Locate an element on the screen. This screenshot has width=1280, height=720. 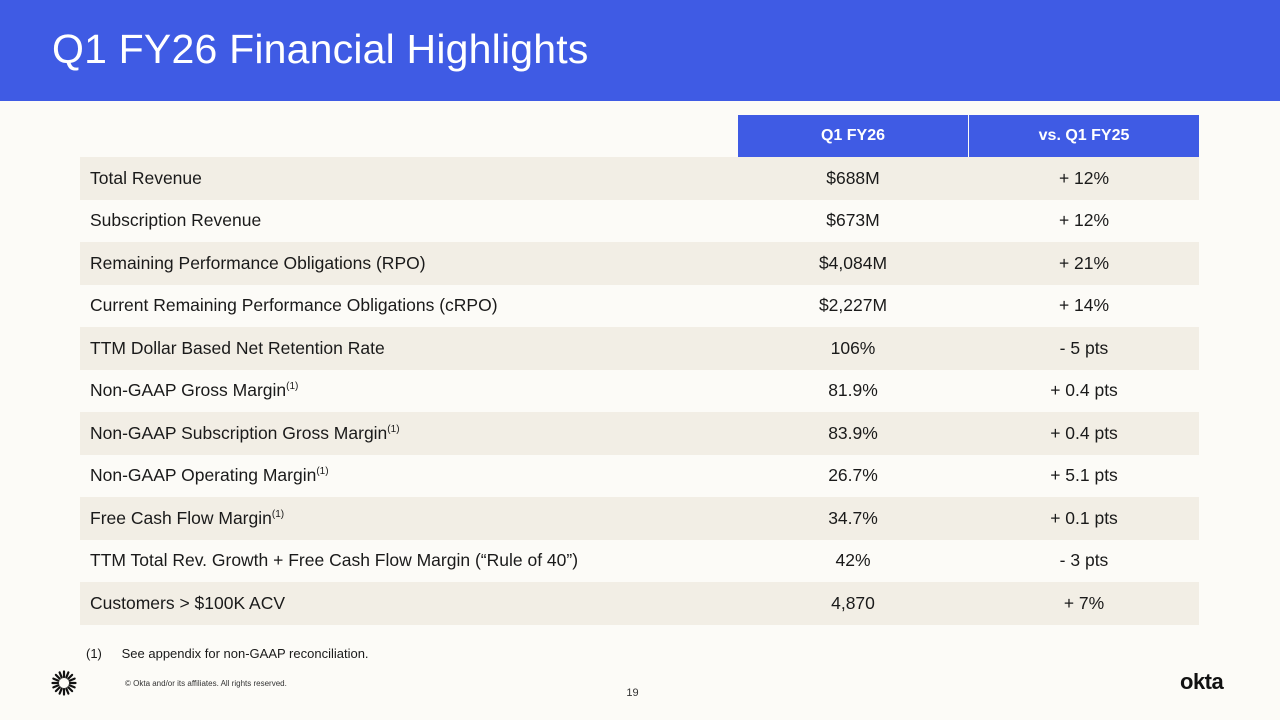
row-label: Remaining Performance Obligations (RPO) is located at coordinates (258, 263).